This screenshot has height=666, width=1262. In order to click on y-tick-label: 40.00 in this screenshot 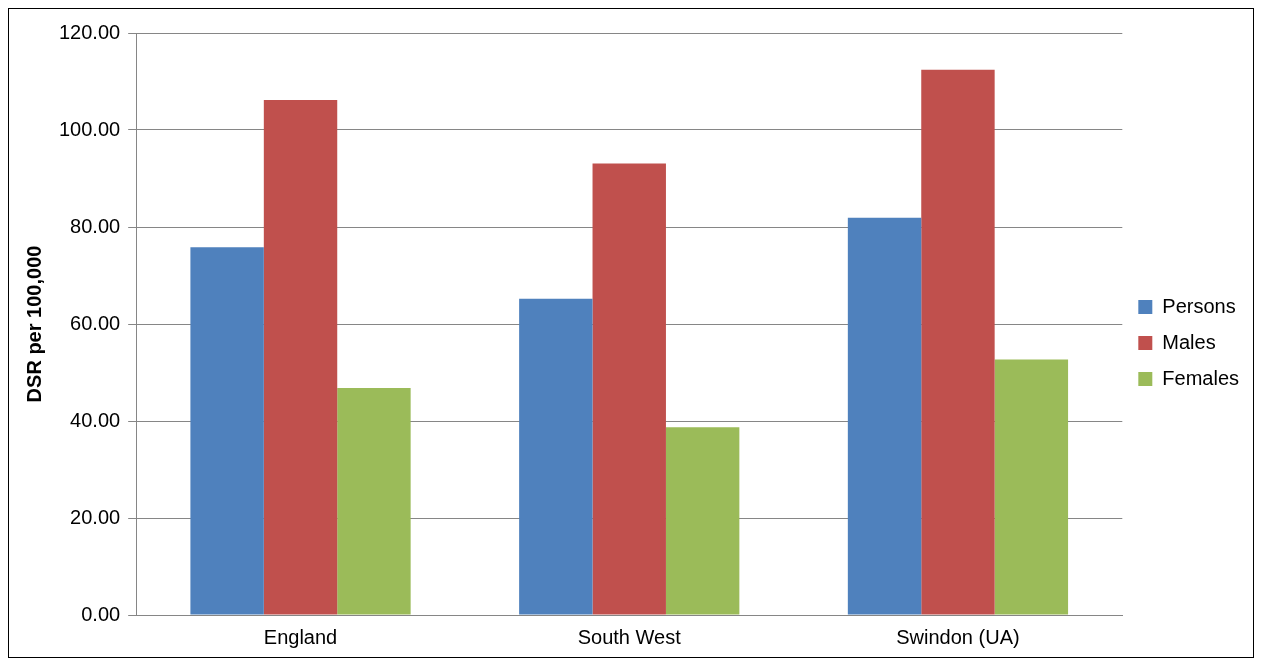, I will do `click(95, 419)`.